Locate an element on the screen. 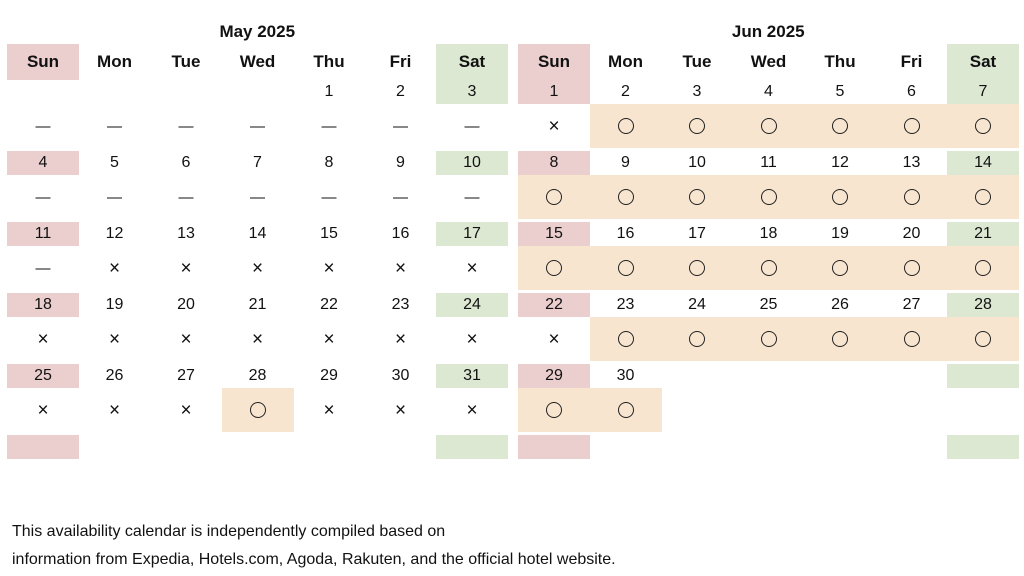 The height and width of the screenshot is (576, 1024). date-cell: 6 is located at coordinates (186, 162).